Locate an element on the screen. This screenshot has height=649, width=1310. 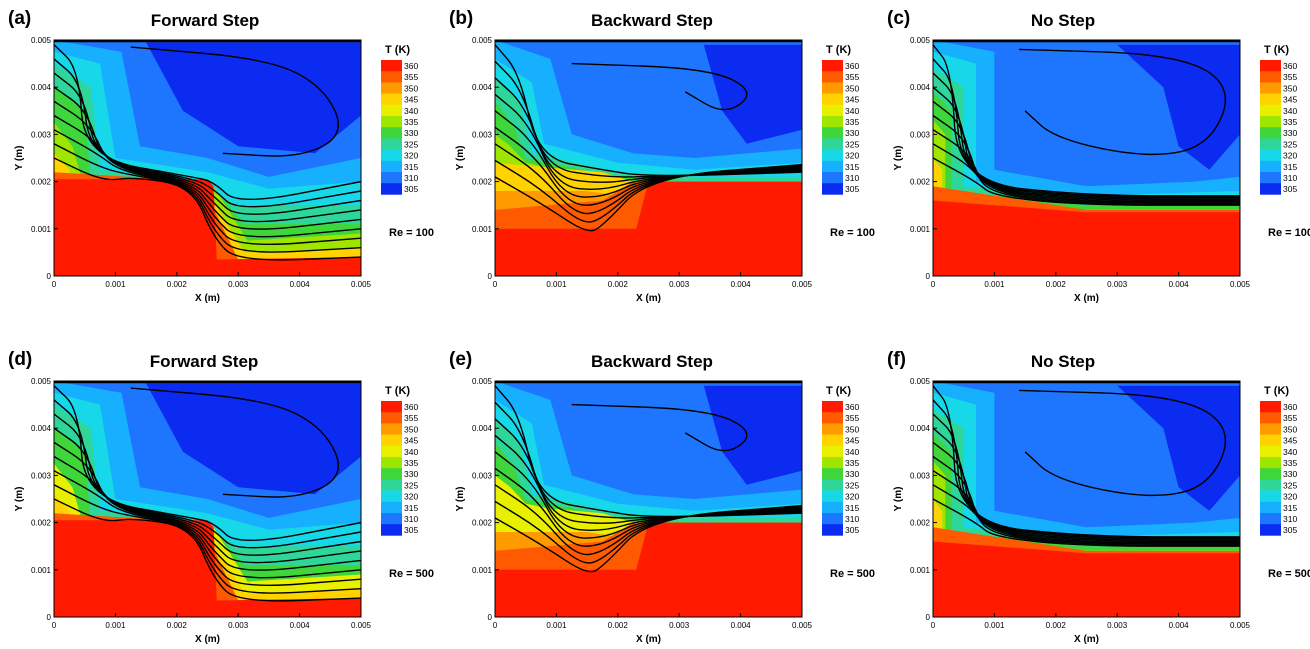
panel-label: (d) is located at coordinates (20, 359).